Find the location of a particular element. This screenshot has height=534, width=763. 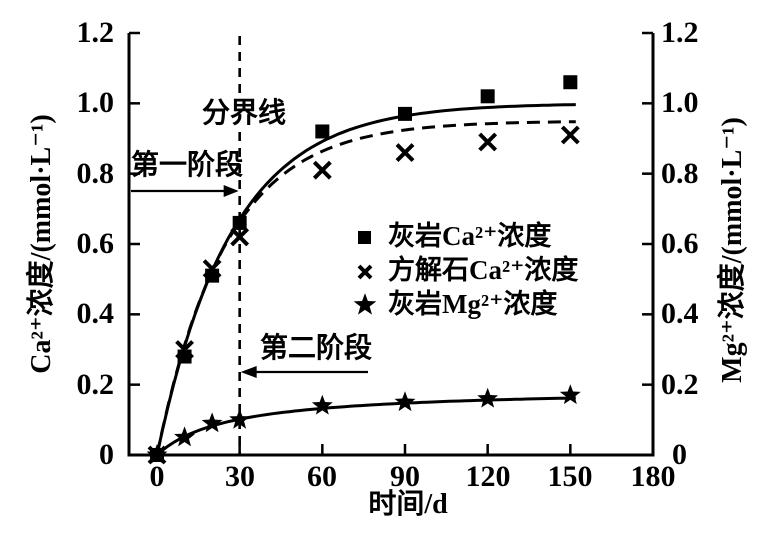

left-axis-title: Ca²⁺浓度/(mmol·L⁻¹) is located at coordinates (41, 244).